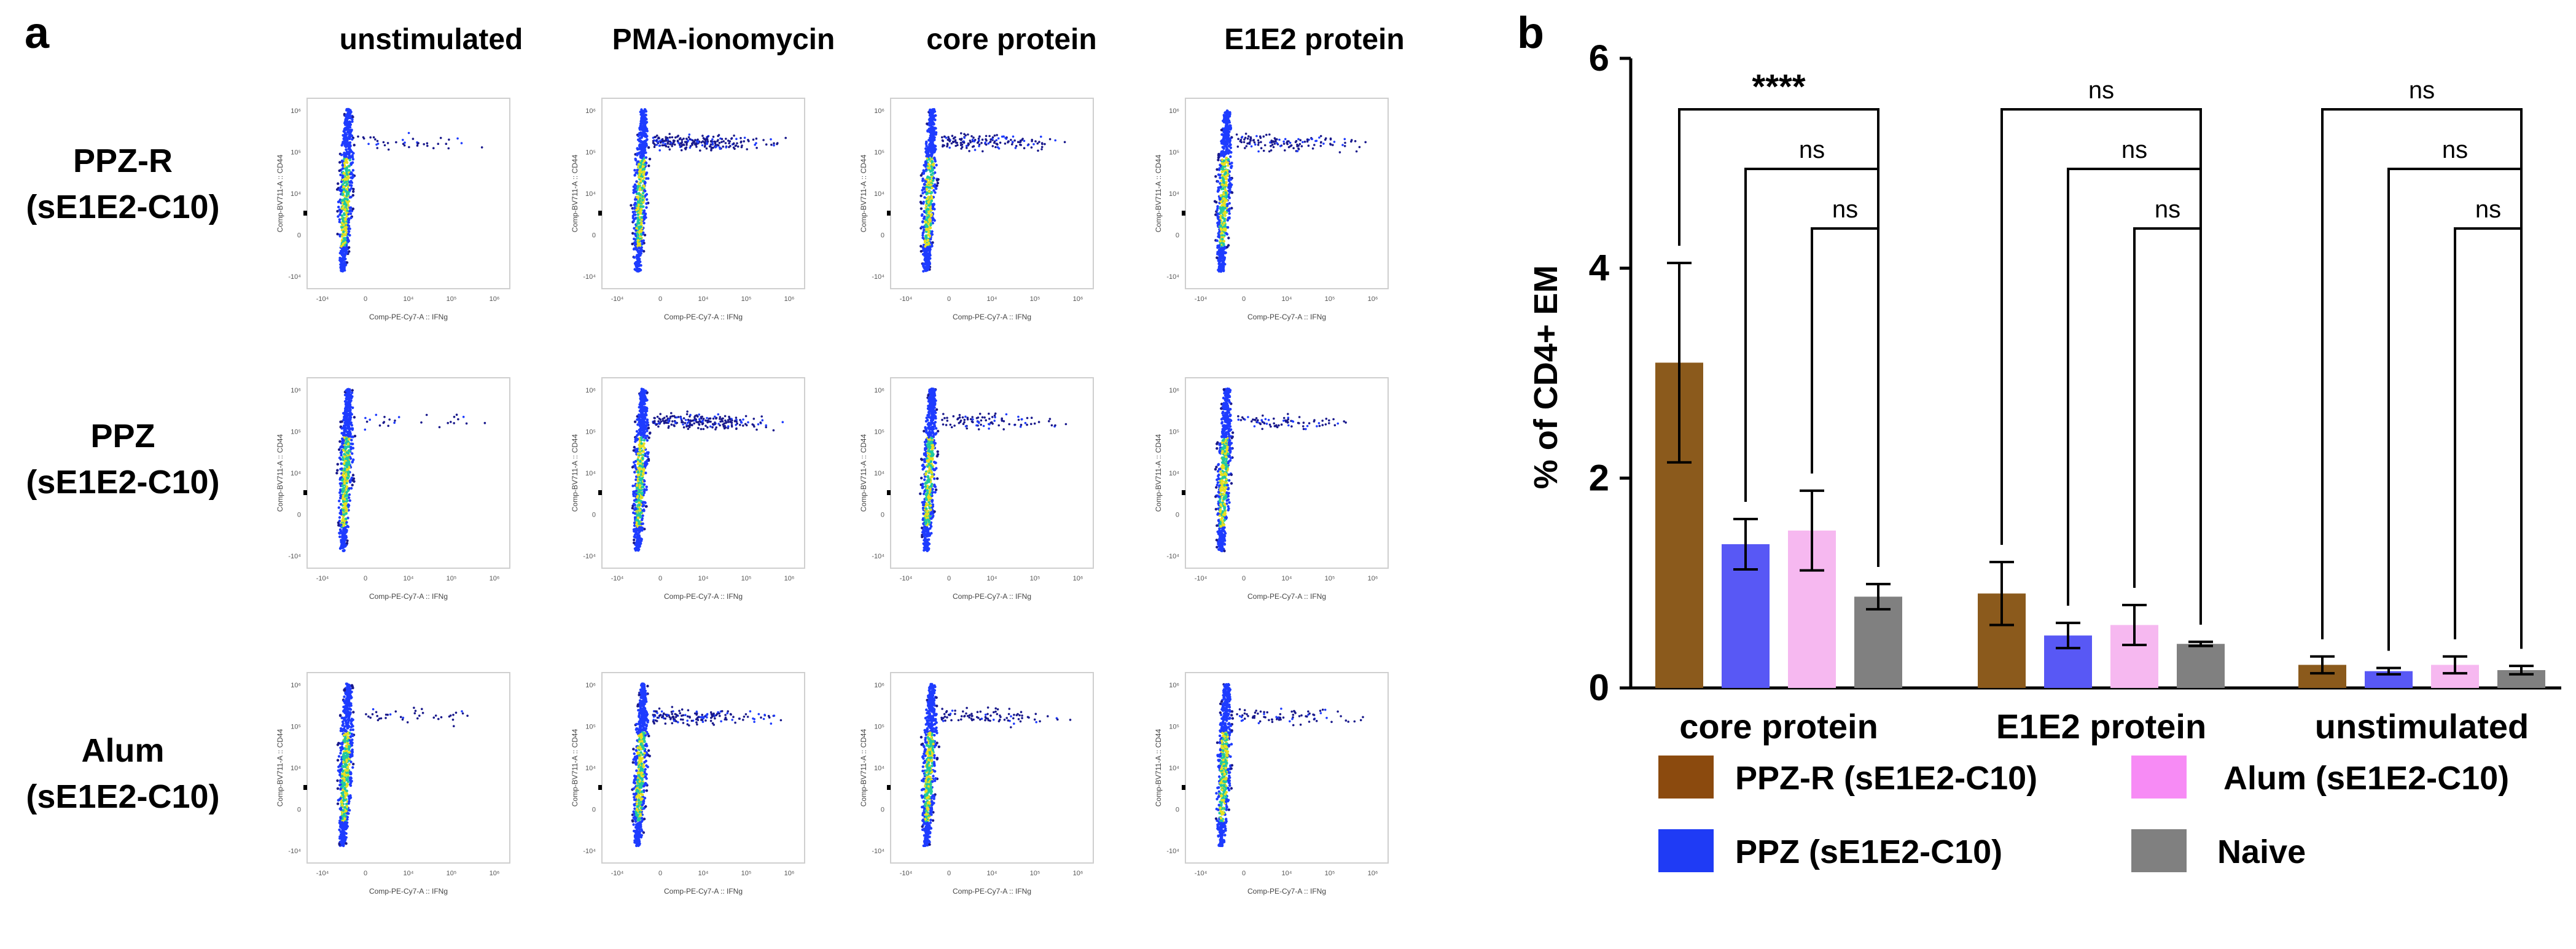 This screenshot has width=2576, height=949. I want to click on x-tick-label: 10⁶, so click(789, 579).